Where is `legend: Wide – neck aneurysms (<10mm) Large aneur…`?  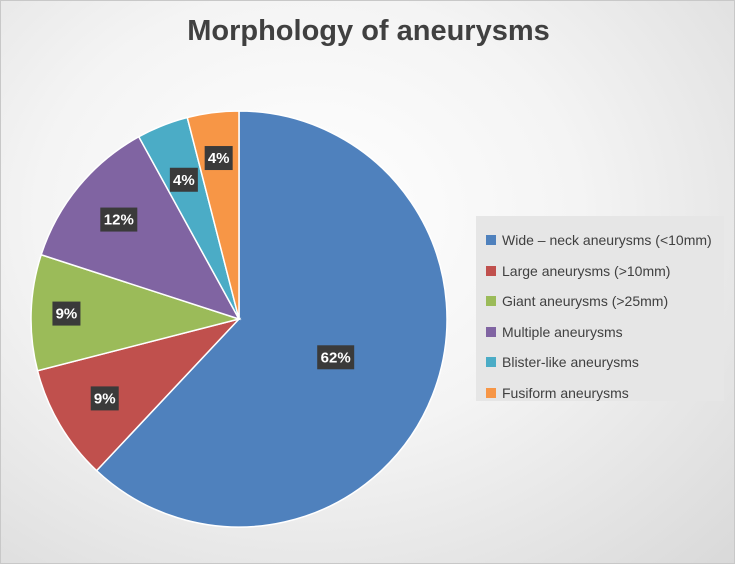 legend: Wide – neck aneurysms (<10mm) Large aneur… is located at coordinates (600, 308).